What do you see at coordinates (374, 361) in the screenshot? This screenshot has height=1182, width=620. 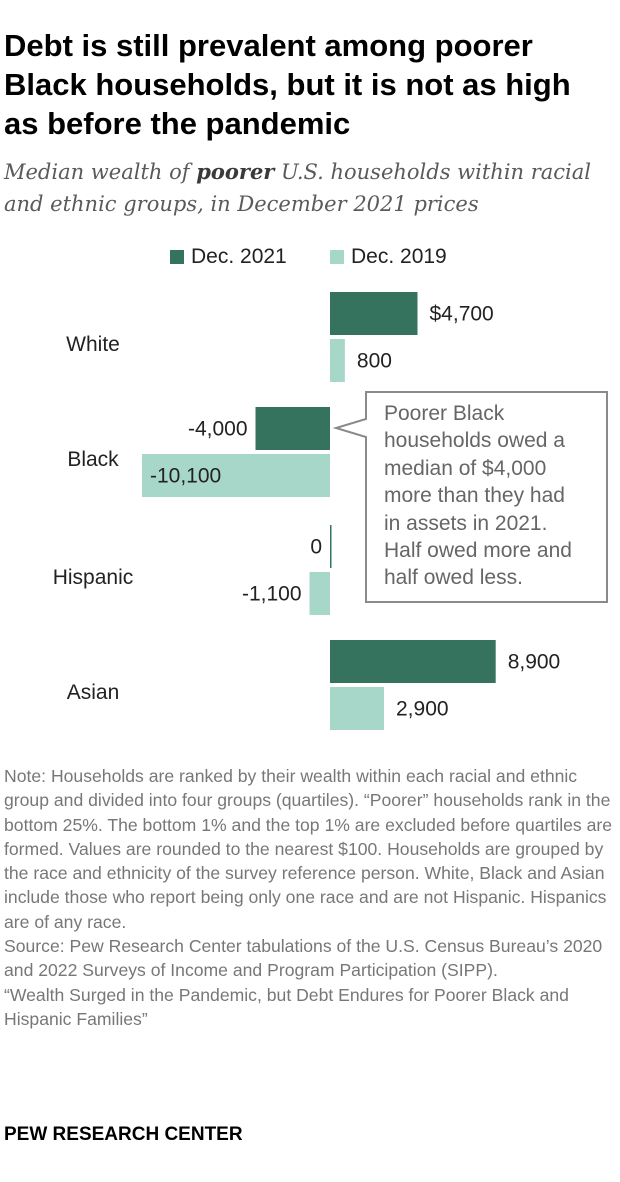 I see `data-label-white-2019: 800` at bounding box center [374, 361].